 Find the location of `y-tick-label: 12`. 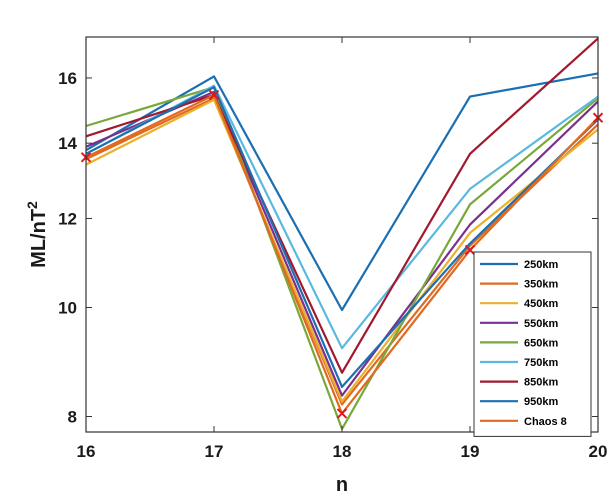

y-tick-label: 12 is located at coordinates (67, 218).